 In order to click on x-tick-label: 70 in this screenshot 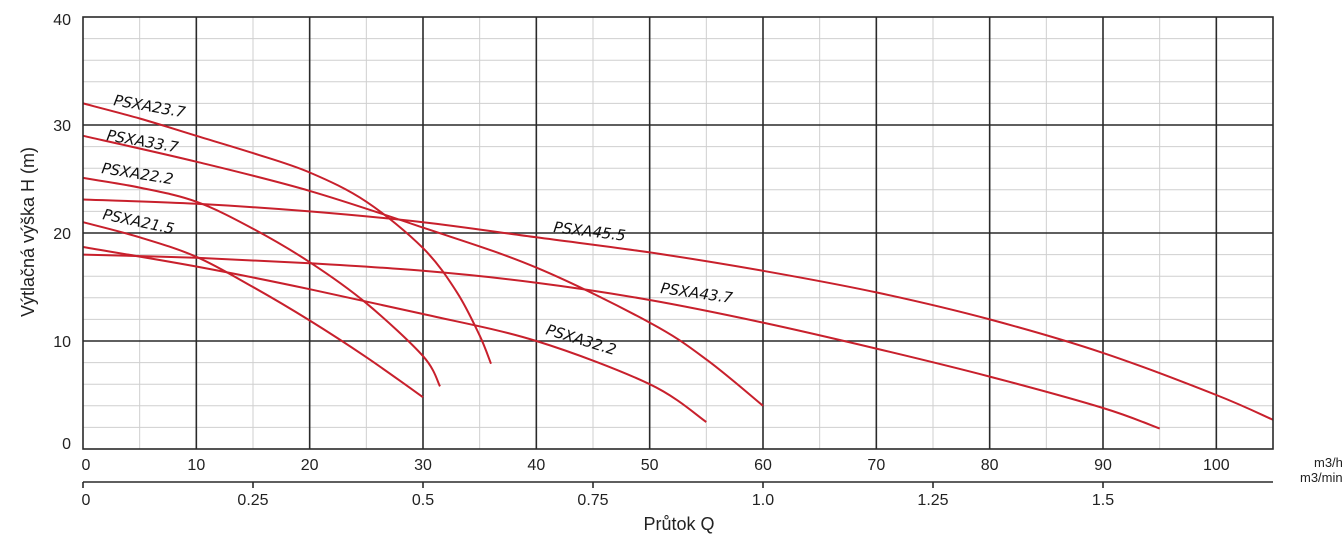, I will do `click(876, 465)`.